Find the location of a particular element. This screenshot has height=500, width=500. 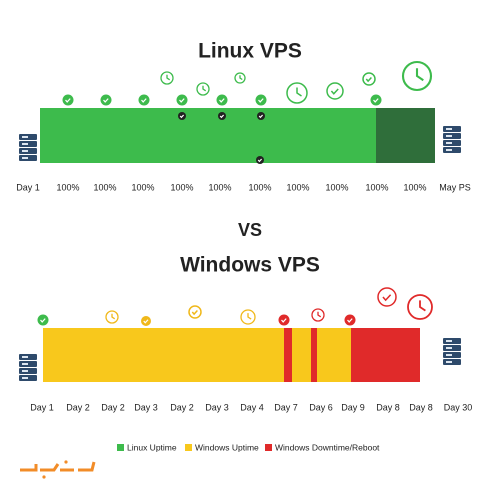

linux-uptime-bar is located at coordinates (208, 135).